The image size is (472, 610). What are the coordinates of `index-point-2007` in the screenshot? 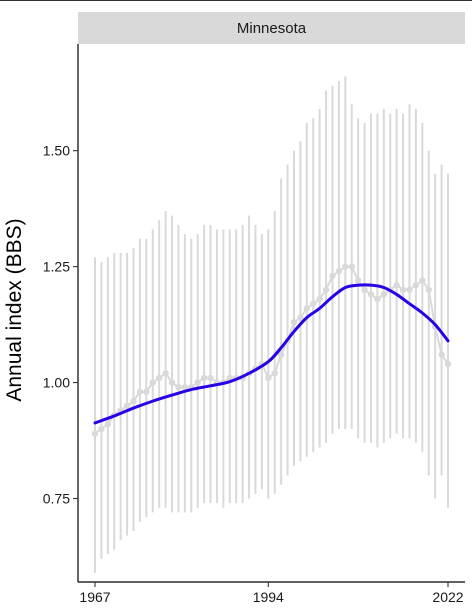 It's located at (351, 266).